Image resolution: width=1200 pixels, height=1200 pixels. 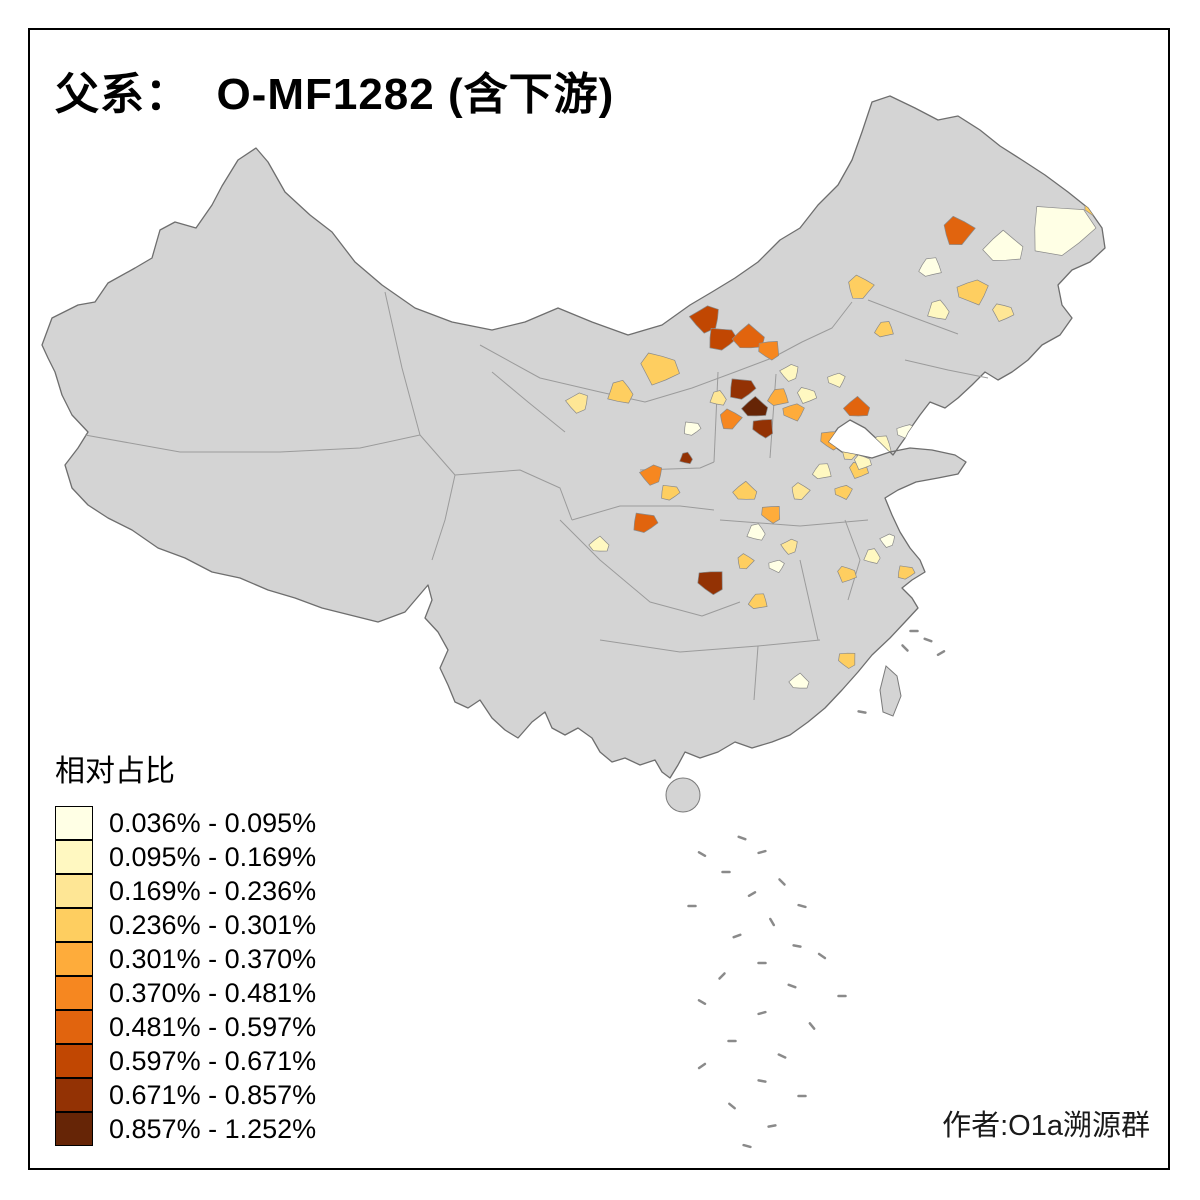 What do you see at coordinates (335, 94) in the screenshot?
I see `map-title: 父系： O-MF1282 (含下游)` at bounding box center [335, 94].